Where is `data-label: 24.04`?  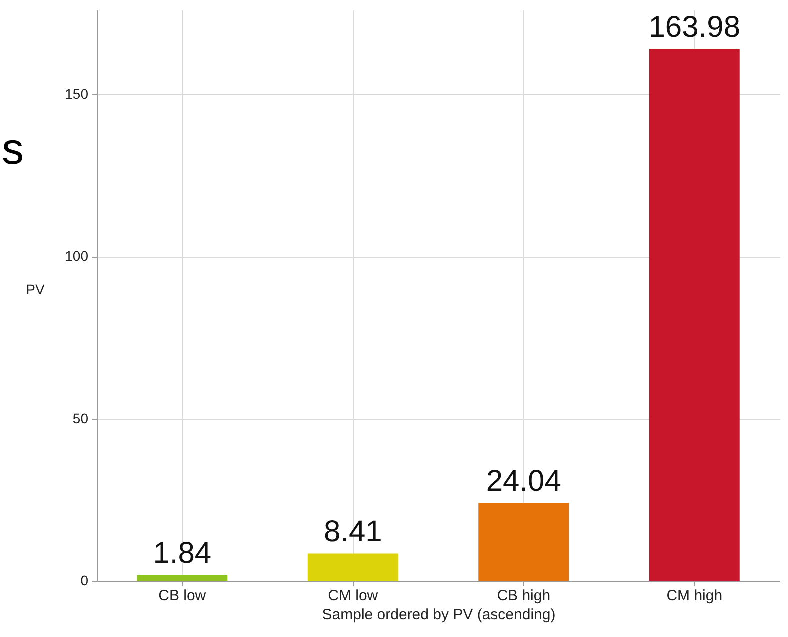
data-label: 24.04 is located at coordinates (524, 481).